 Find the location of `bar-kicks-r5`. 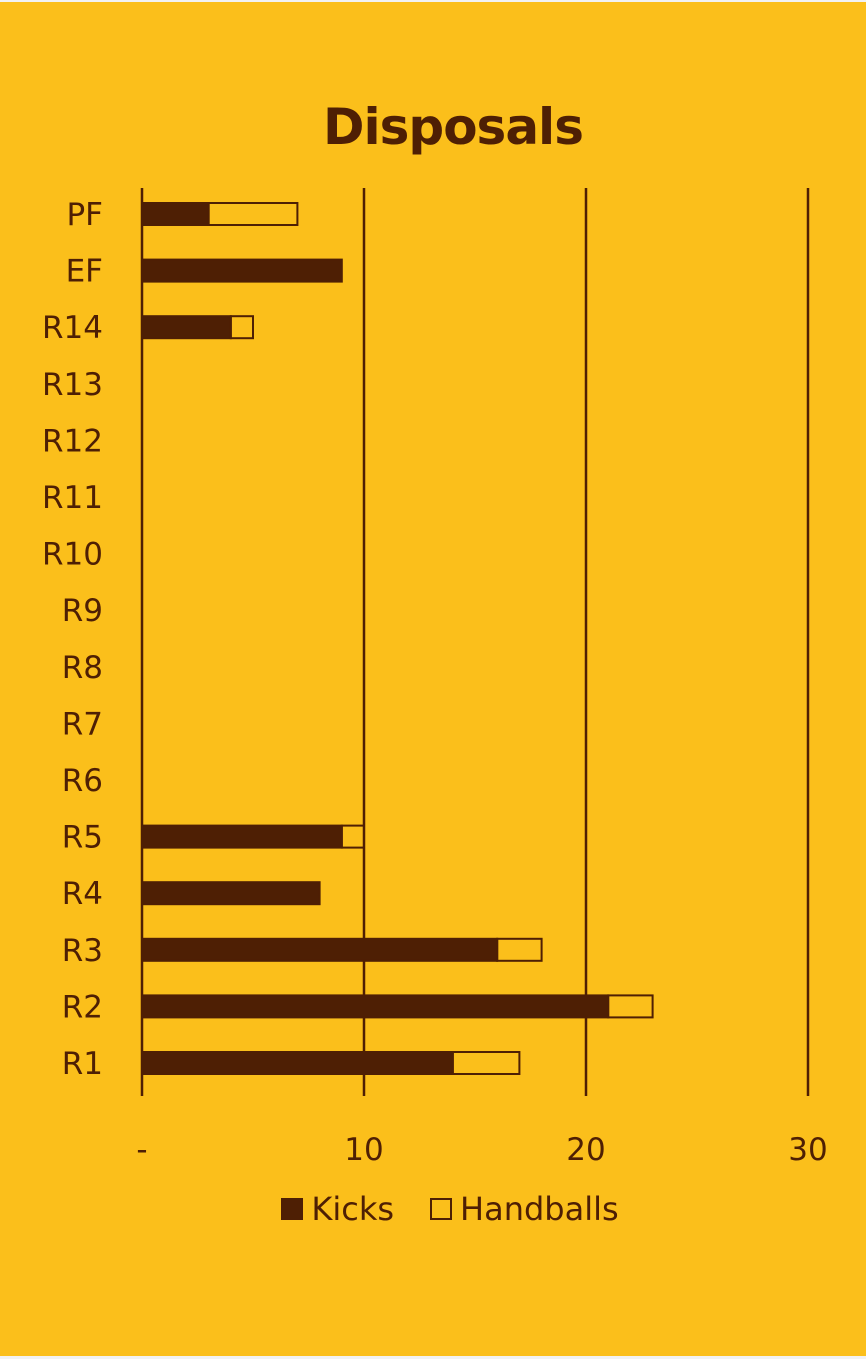

bar-kicks-r5 is located at coordinates (242, 836).